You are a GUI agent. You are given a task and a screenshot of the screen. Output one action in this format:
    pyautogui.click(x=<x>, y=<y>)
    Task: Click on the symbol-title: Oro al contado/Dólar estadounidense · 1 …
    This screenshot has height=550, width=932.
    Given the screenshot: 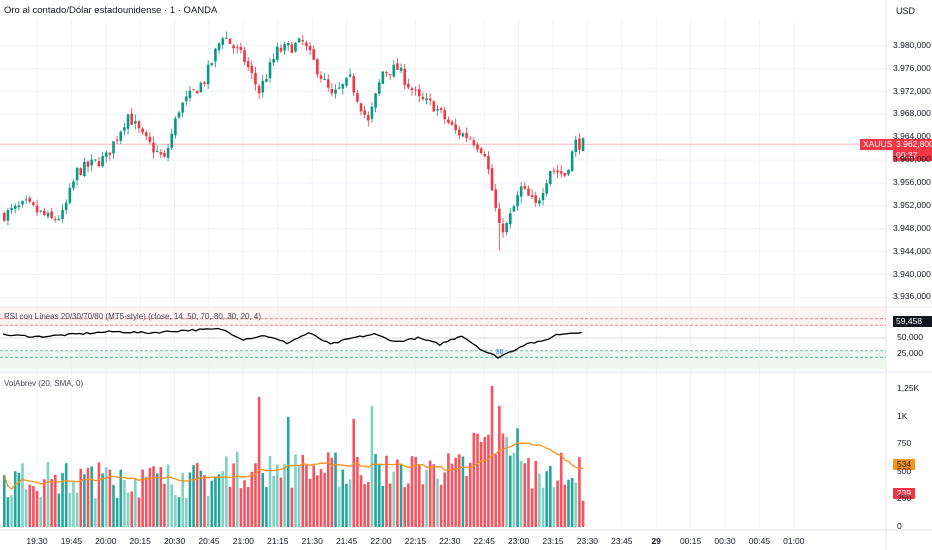 What is the action you would take?
    pyautogui.click(x=111, y=10)
    